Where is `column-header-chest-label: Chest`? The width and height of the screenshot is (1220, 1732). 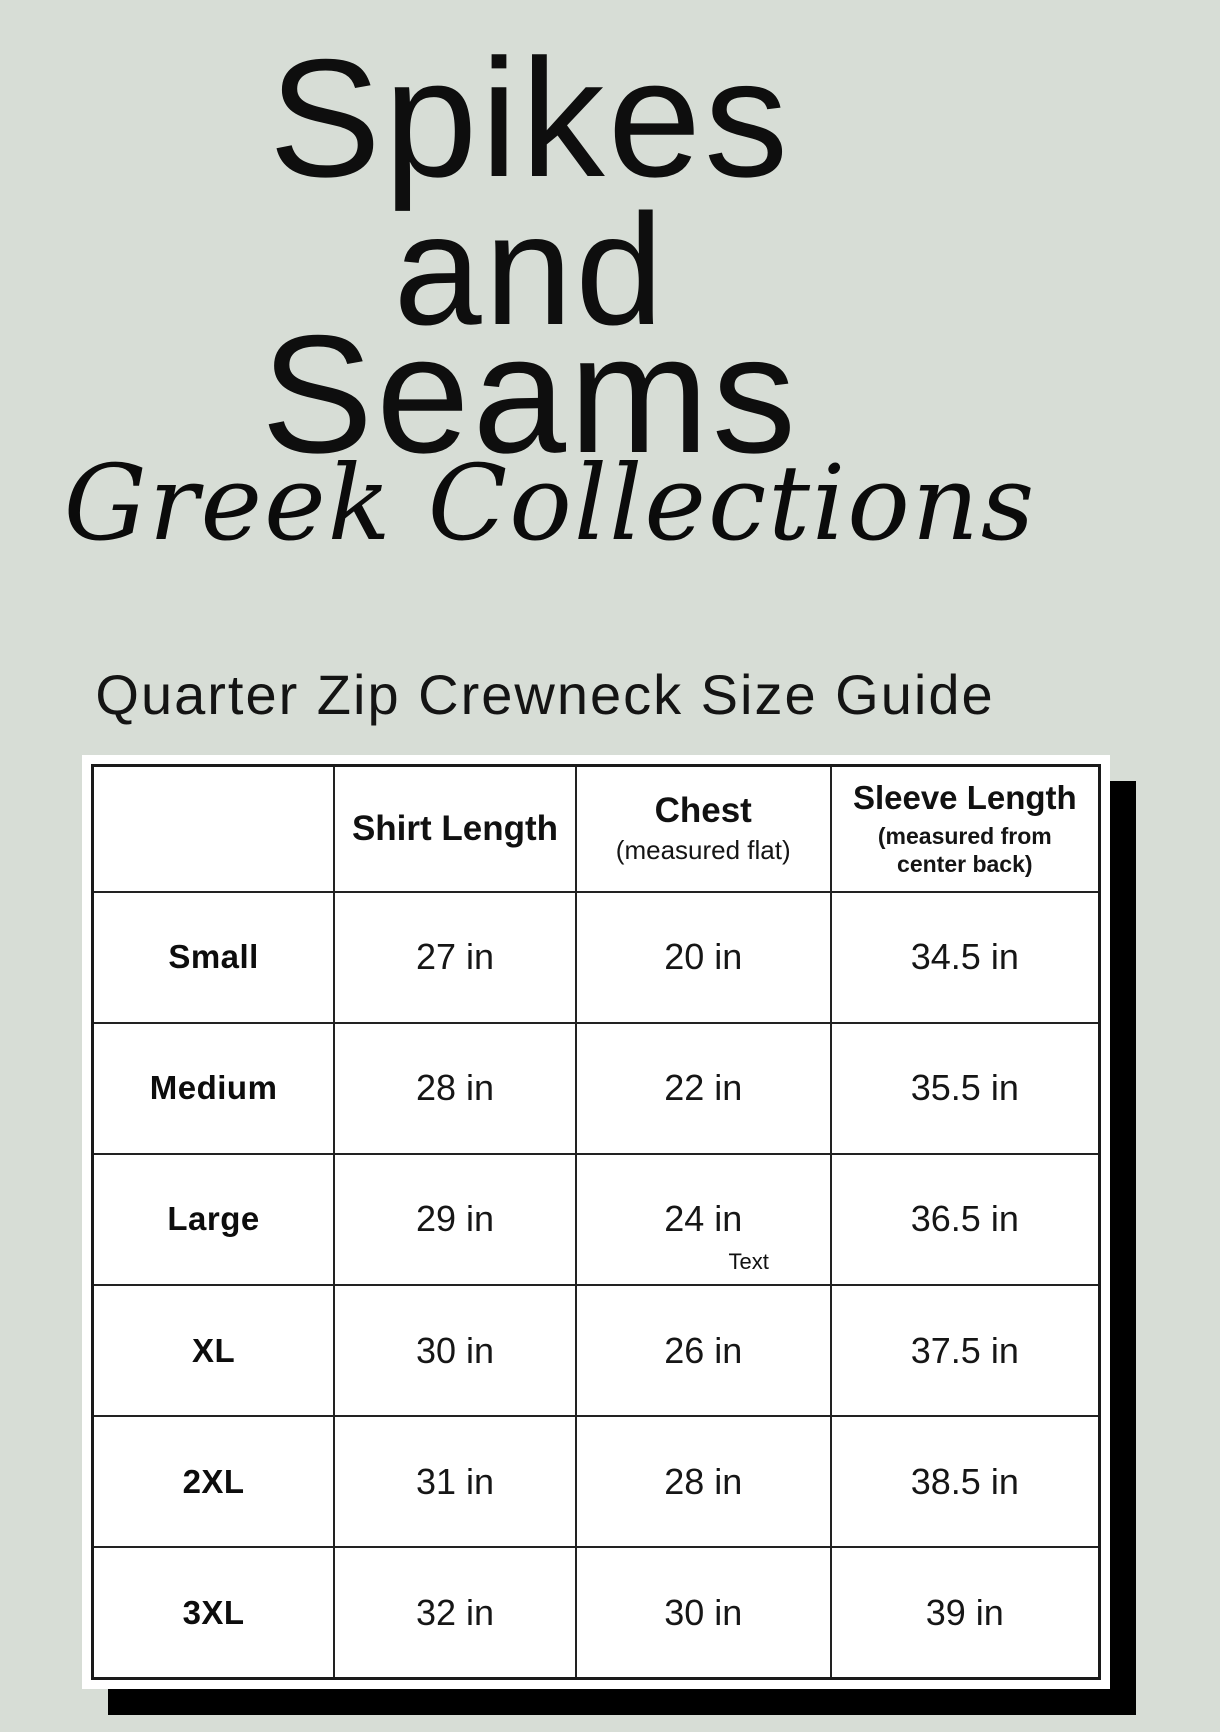 column-header-chest-label: Chest is located at coordinates (703, 811).